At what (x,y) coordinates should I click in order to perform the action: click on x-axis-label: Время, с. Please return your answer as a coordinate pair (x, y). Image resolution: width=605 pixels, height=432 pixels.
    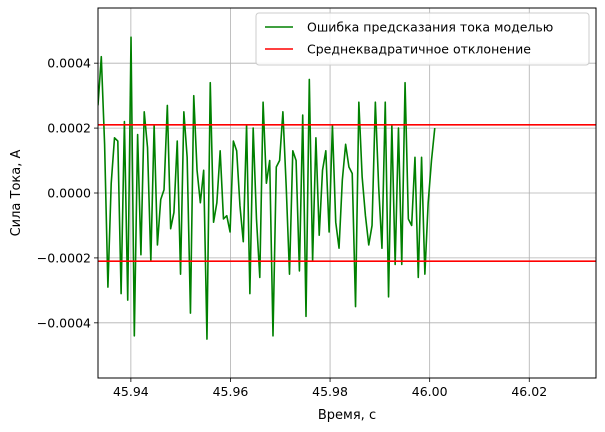
    Looking at the image, I should click on (347, 415).